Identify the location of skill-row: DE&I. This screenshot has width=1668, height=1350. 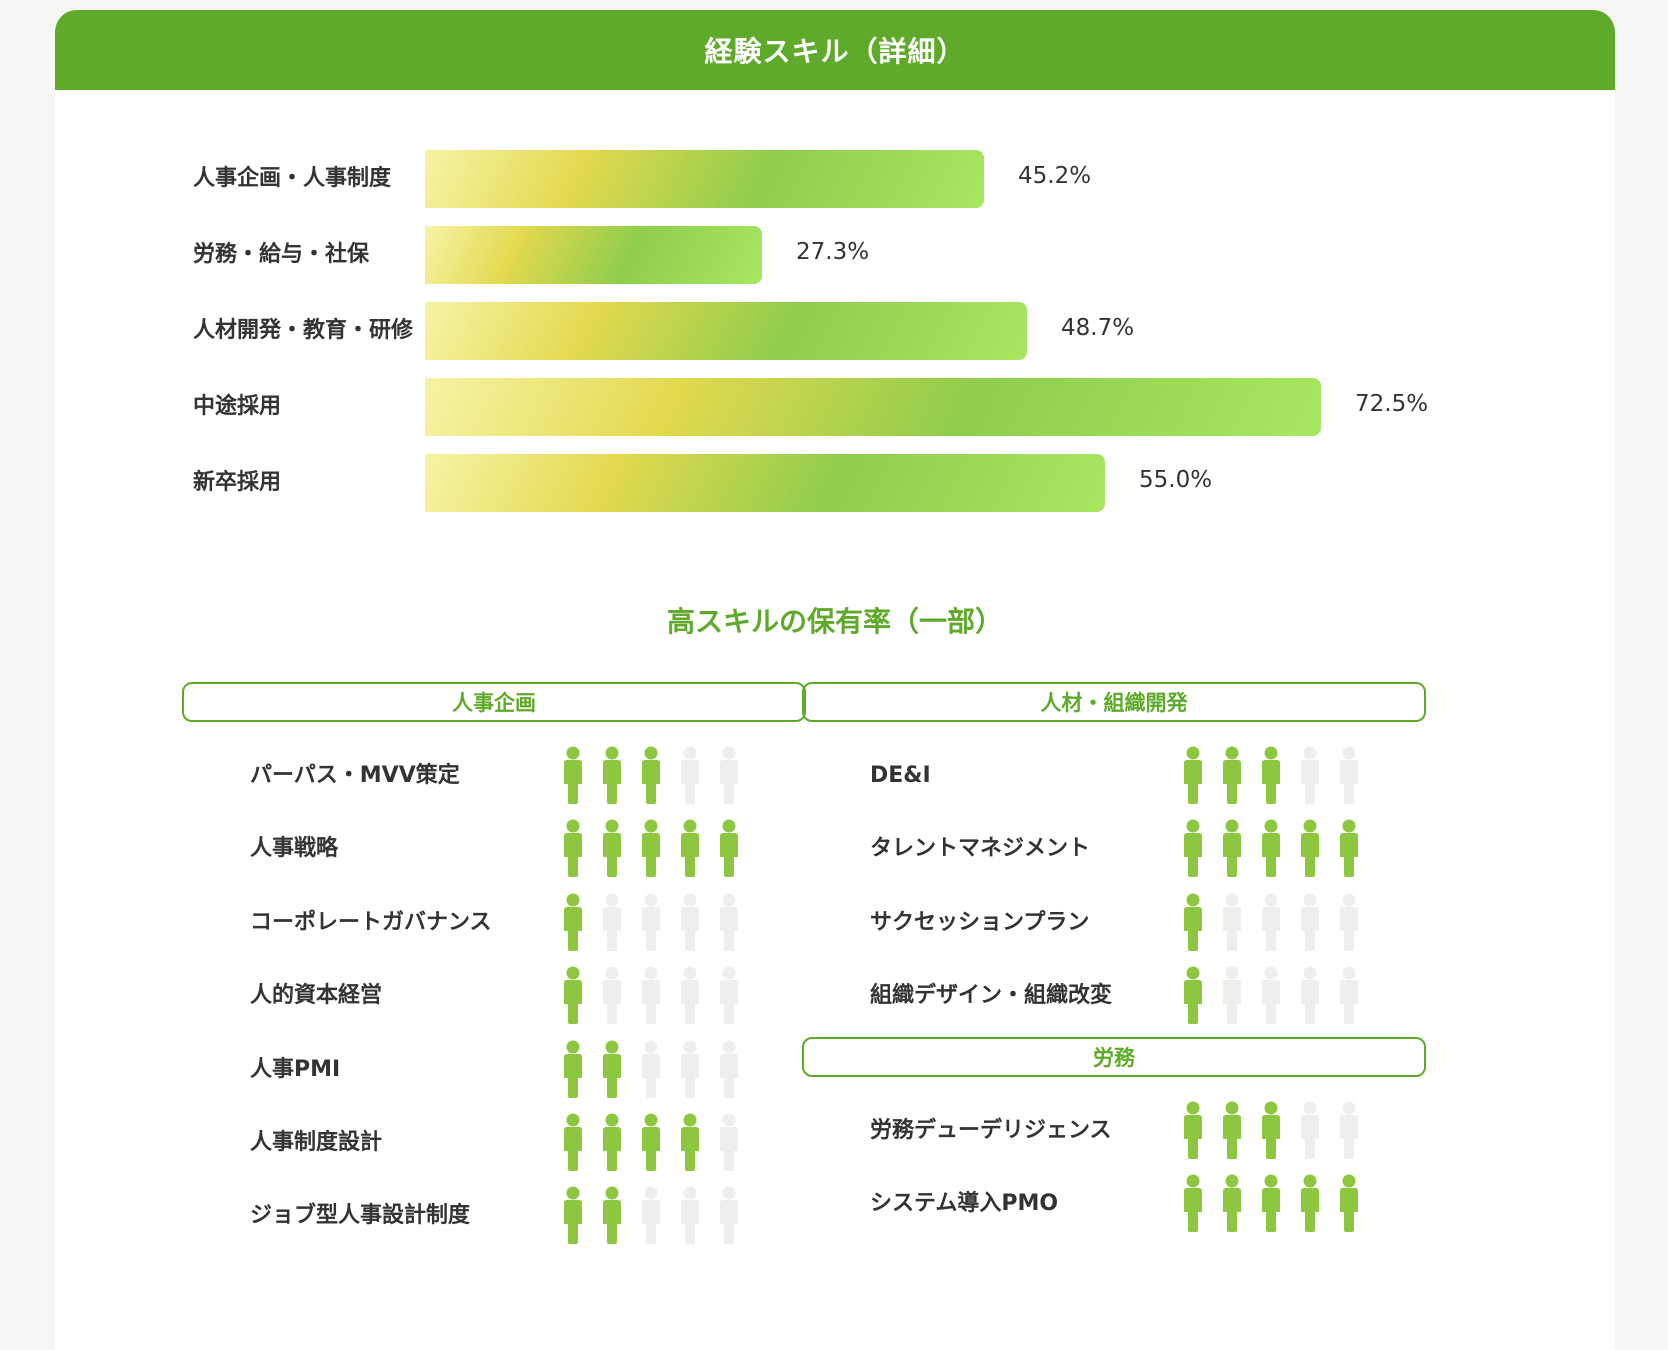
(1114, 776).